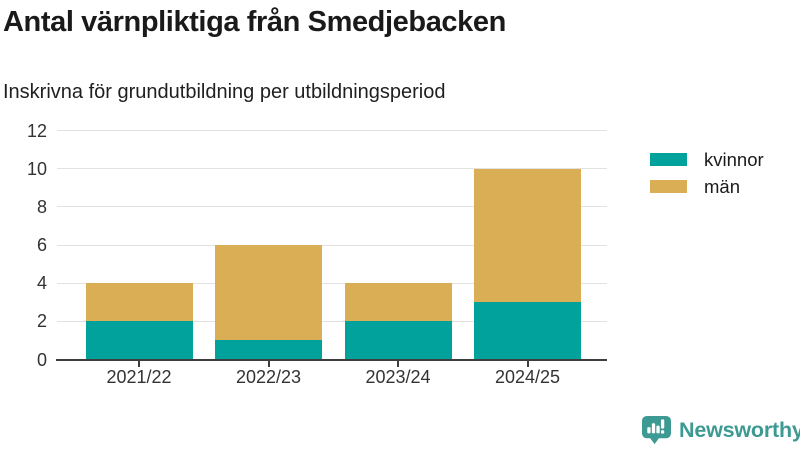  I want to click on legend-item-man: män, so click(707, 186).